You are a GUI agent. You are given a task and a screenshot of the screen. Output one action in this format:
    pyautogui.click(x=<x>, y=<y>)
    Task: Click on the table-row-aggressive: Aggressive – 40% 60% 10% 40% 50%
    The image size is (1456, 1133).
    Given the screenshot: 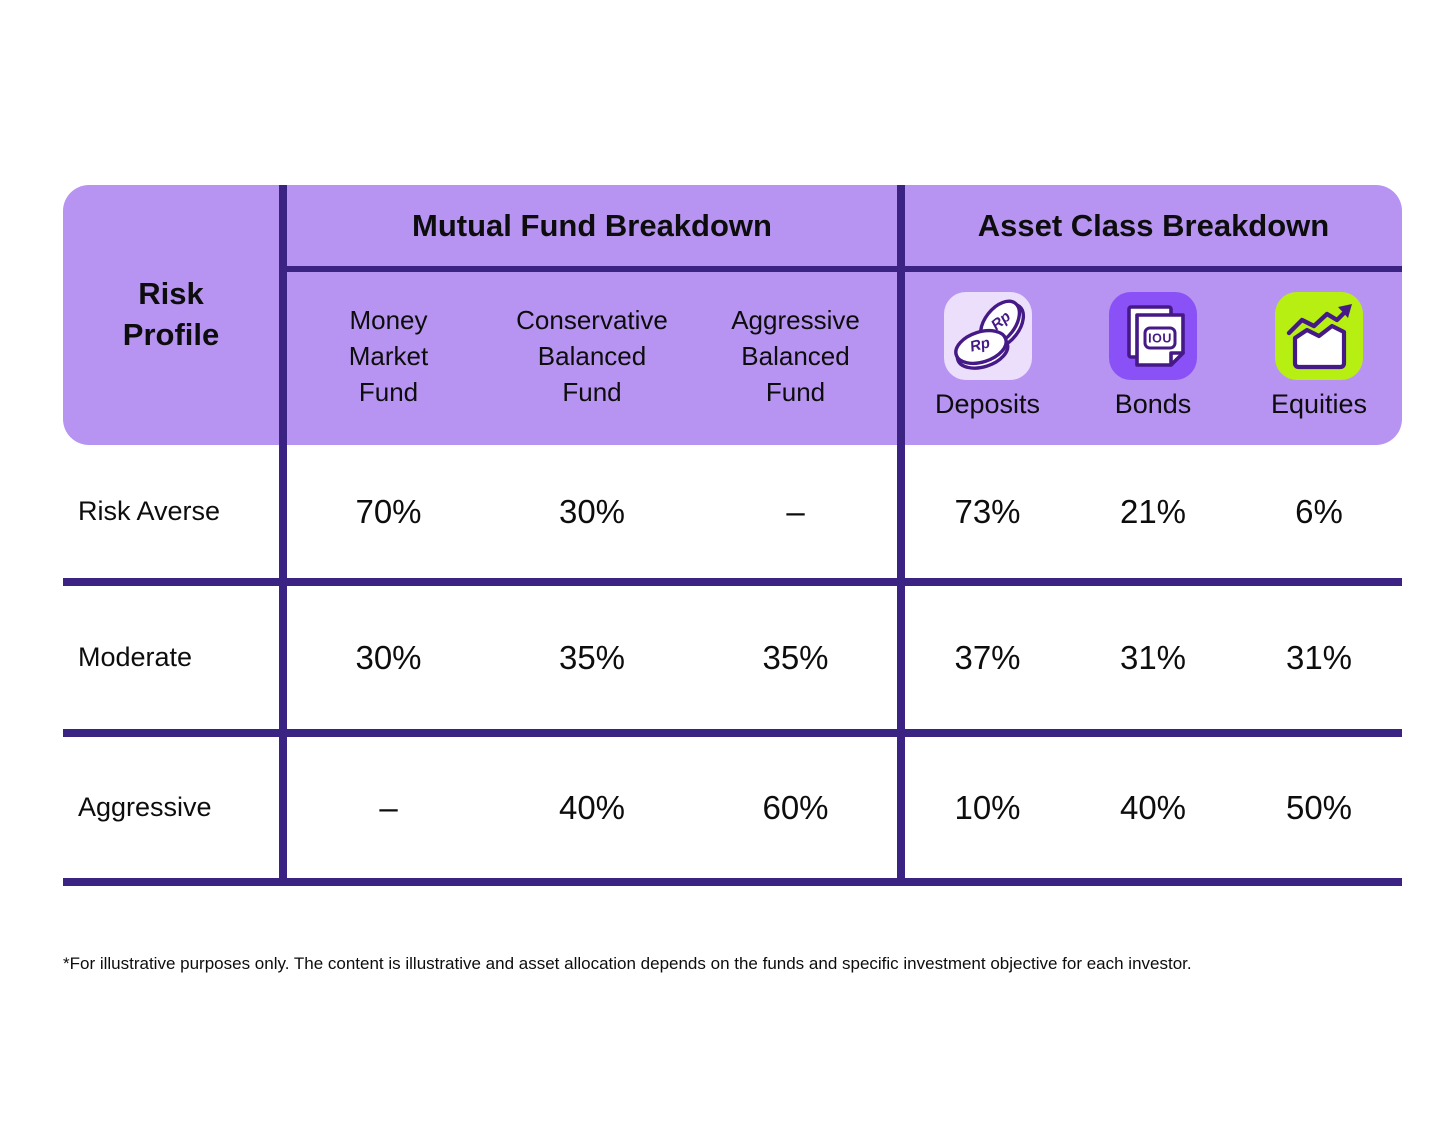 What is the action you would take?
    pyautogui.click(x=732, y=807)
    